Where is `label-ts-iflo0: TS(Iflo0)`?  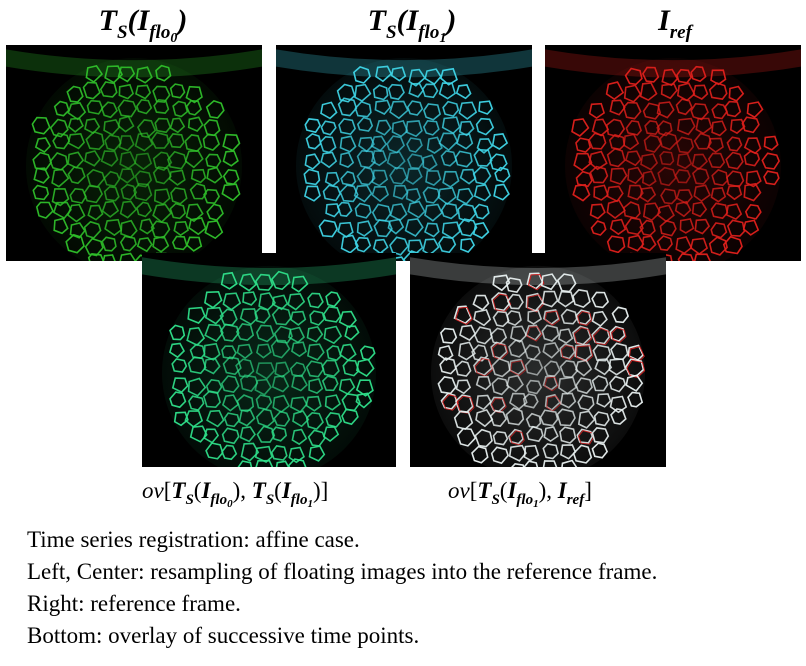
label-ts-iflo0: TS(Iflo0) is located at coordinates (143, 25).